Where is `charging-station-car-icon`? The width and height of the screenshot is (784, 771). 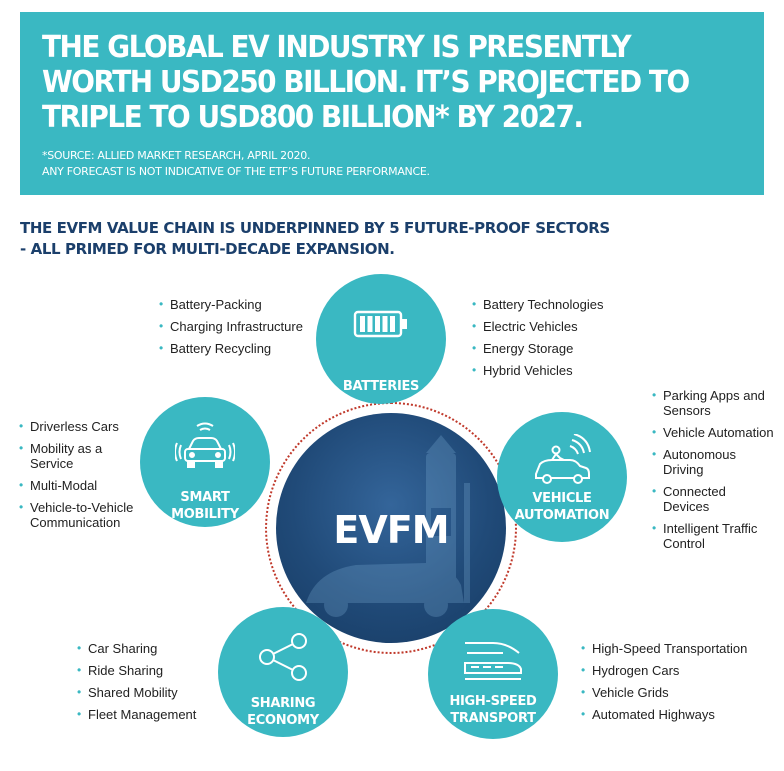 charging-station-car-icon is located at coordinates (388, 526).